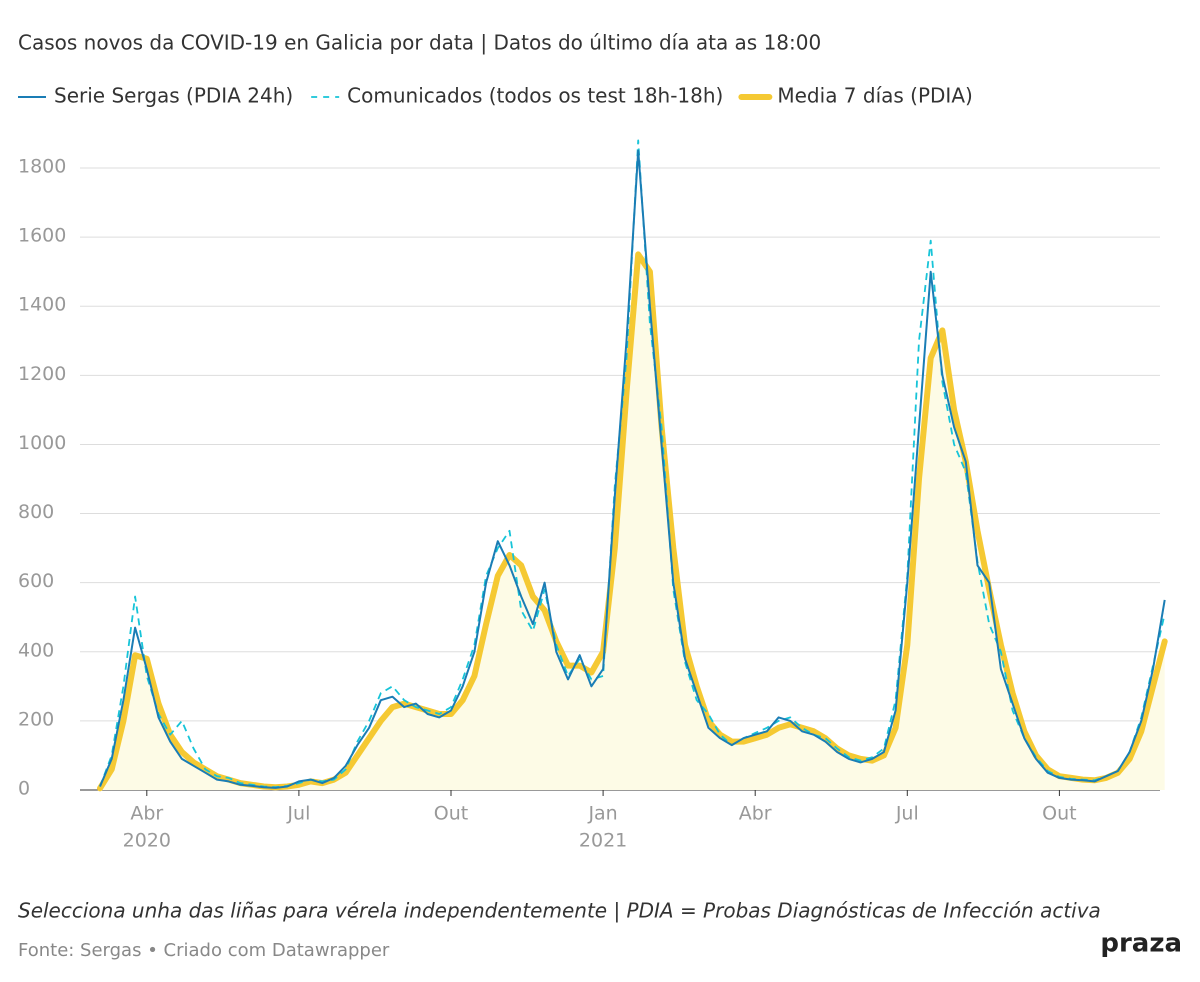 The width and height of the screenshot is (1200, 982). What do you see at coordinates (1141, 944) in the screenshot?
I see `logo: praza` at bounding box center [1141, 944].